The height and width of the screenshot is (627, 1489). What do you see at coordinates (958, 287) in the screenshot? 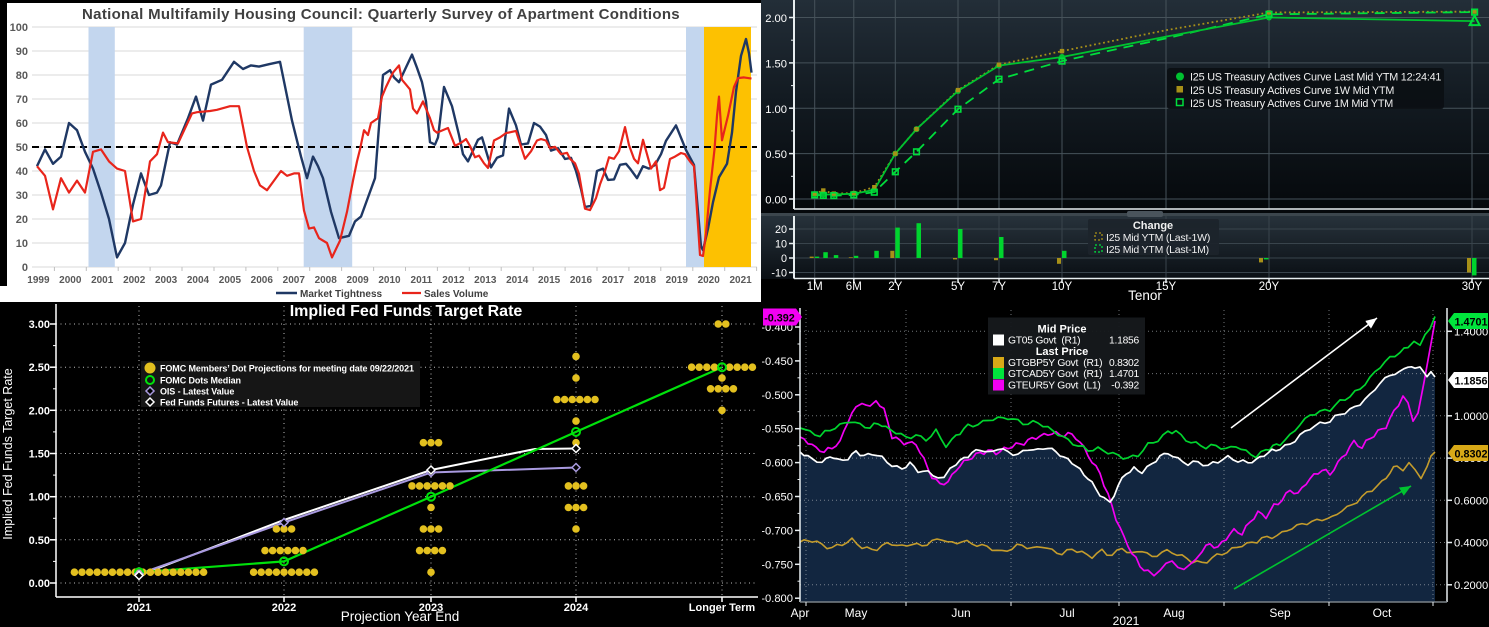
I see `svg-text: 5Y` at bounding box center [958, 287].